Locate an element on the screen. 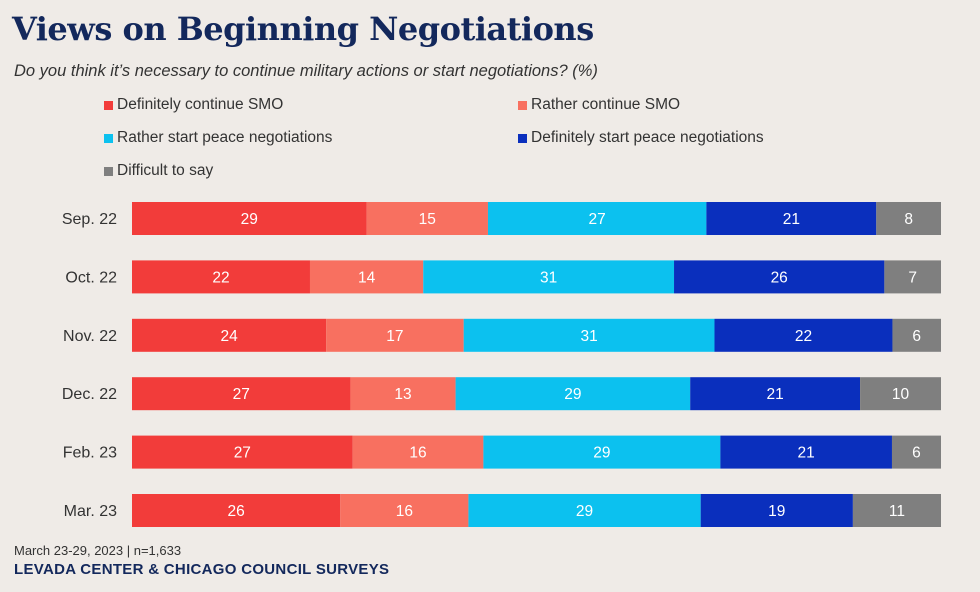 The width and height of the screenshot is (980, 592). bar-value-feb-23-difficult-to-say: 6 is located at coordinates (916, 453).